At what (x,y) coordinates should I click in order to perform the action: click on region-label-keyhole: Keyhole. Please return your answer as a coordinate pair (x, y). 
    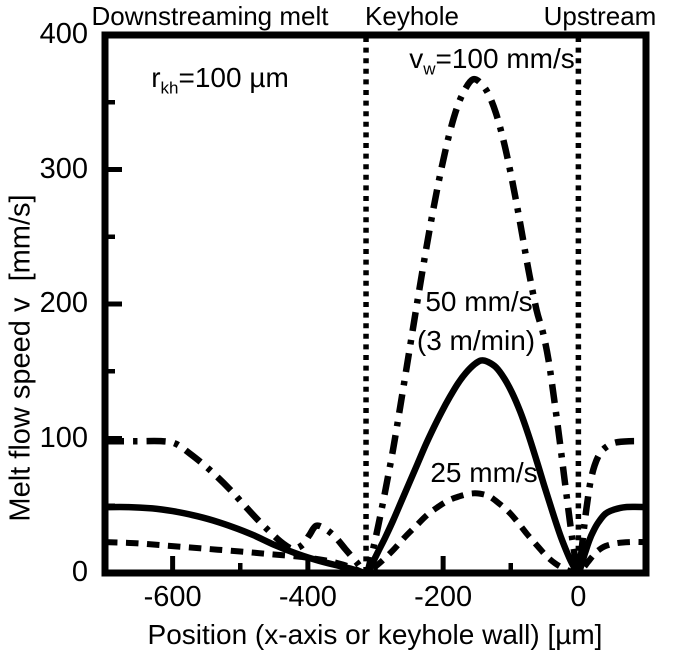
    Looking at the image, I should click on (412, 16).